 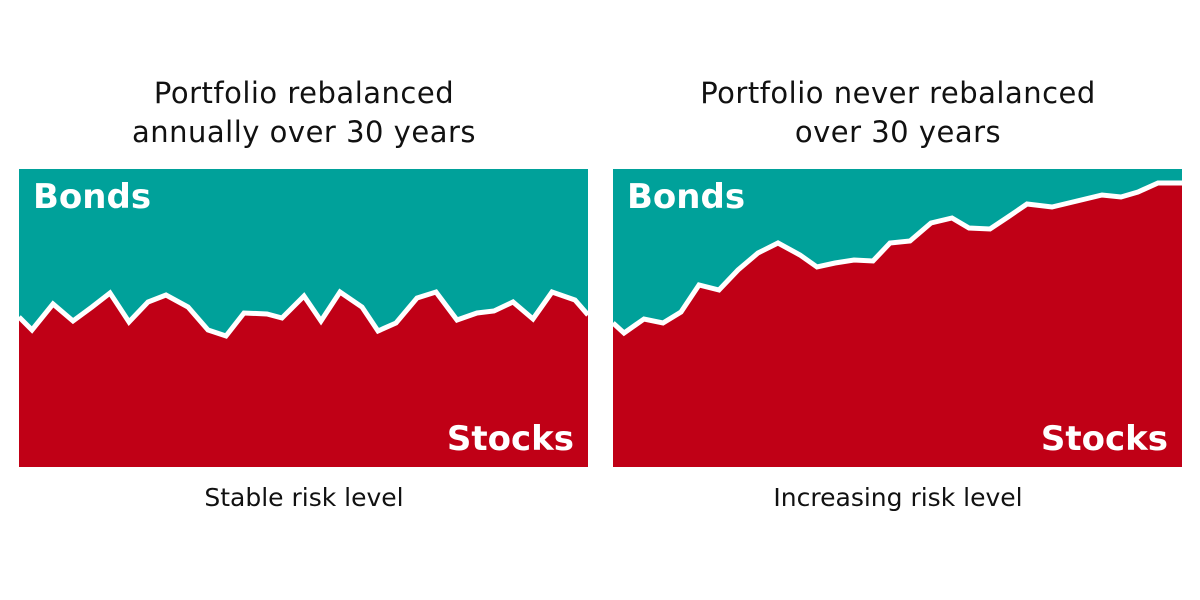 What do you see at coordinates (898, 132) in the screenshot?
I see `title-line-2: over 30 years` at bounding box center [898, 132].